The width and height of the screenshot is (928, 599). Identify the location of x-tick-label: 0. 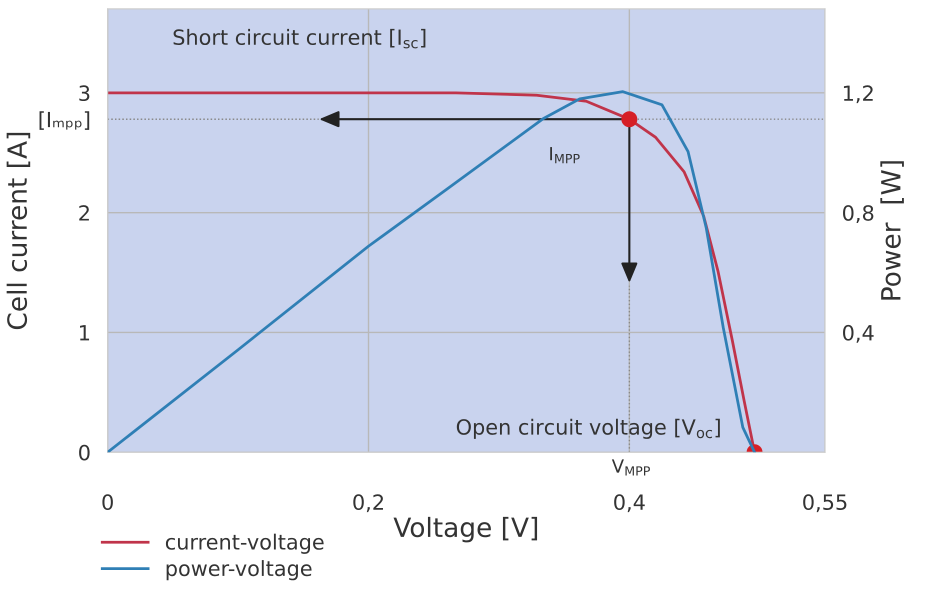
(107, 502).